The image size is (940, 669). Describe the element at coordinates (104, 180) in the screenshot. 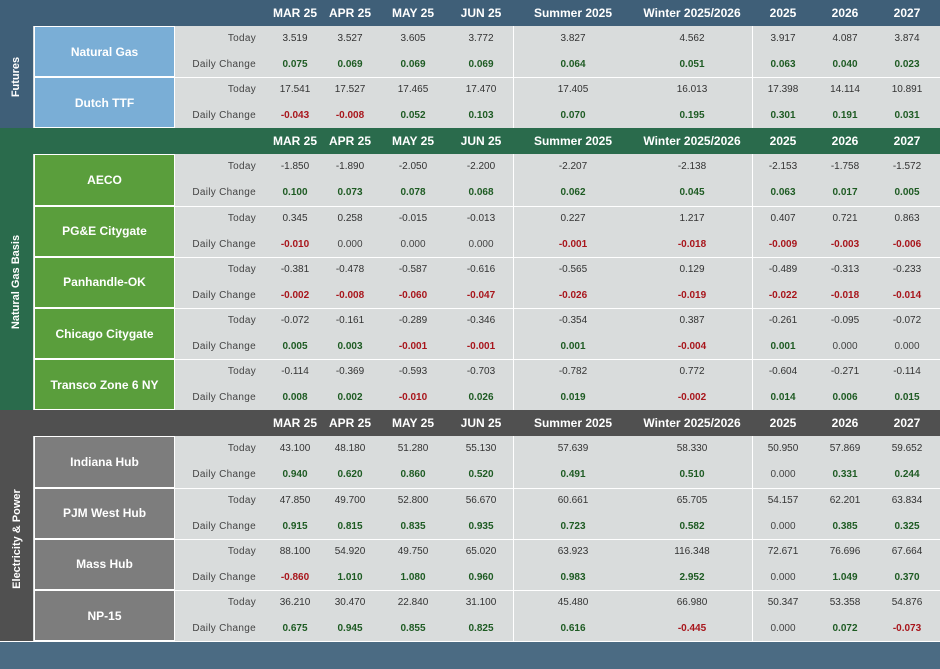

I see `row-label: AECO` at that location.